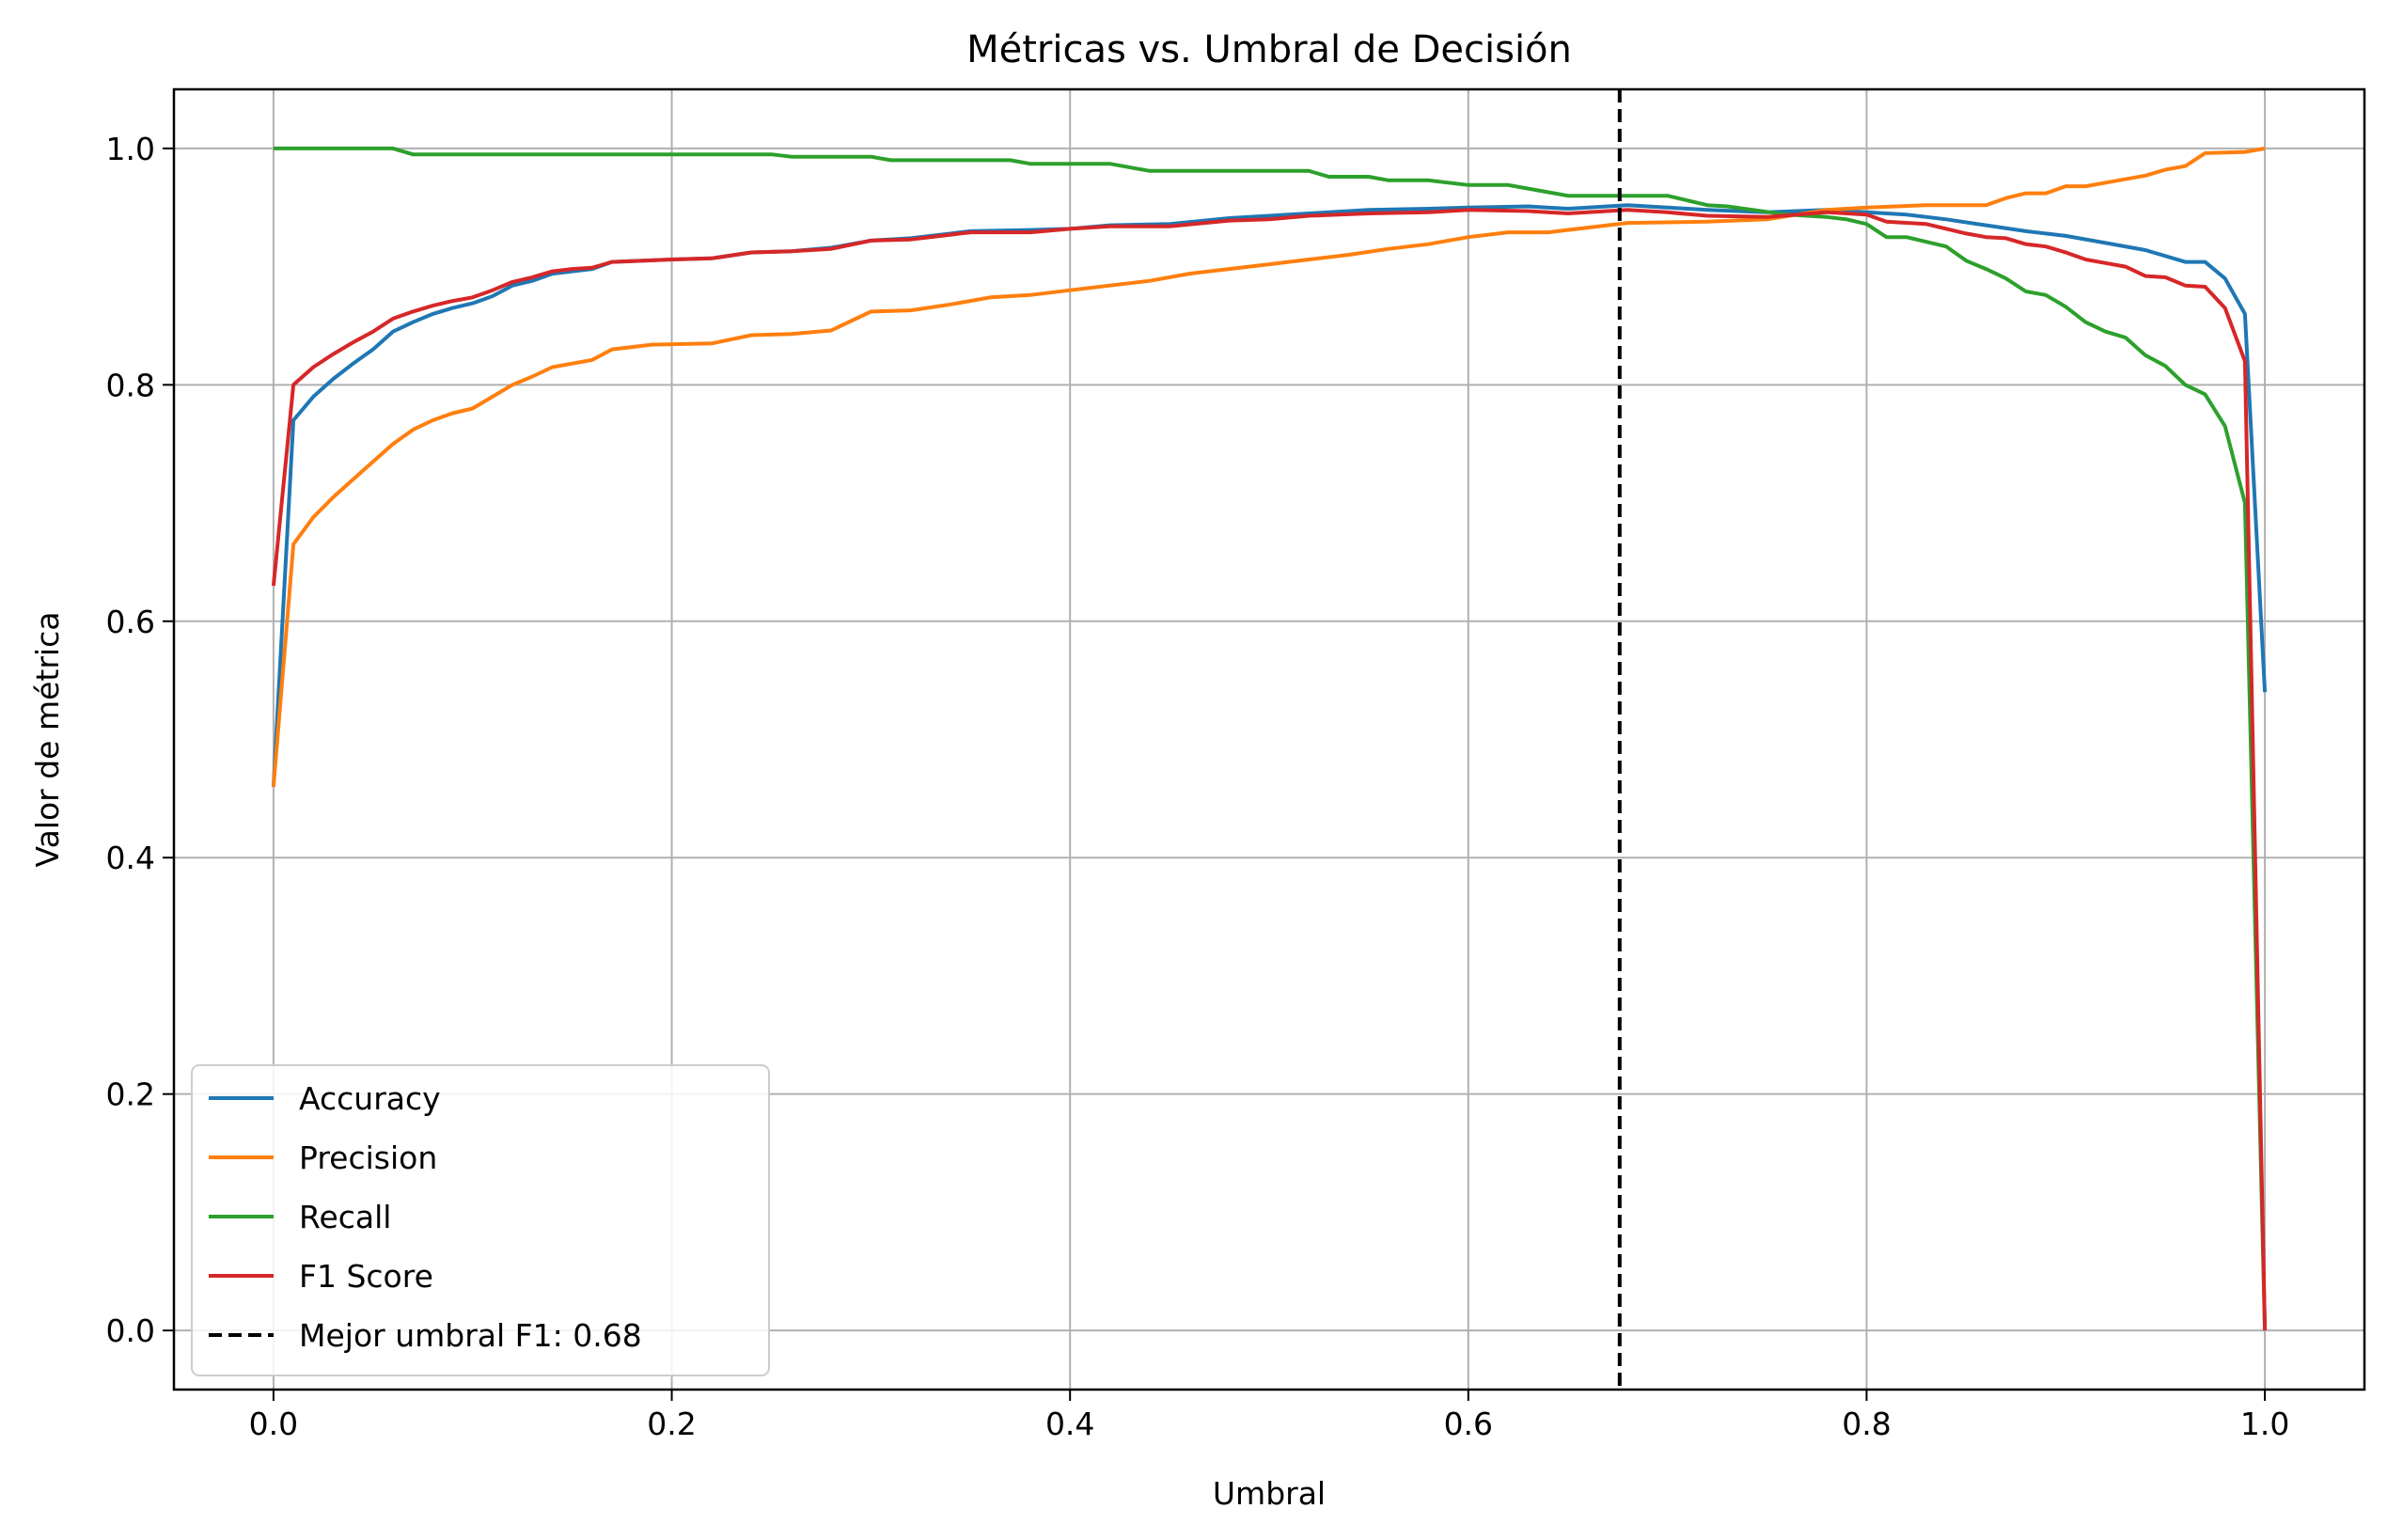  Describe the element at coordinates (47, 740) in the screenshot. I see `y-axis-label: Valor de métrica` at that location.